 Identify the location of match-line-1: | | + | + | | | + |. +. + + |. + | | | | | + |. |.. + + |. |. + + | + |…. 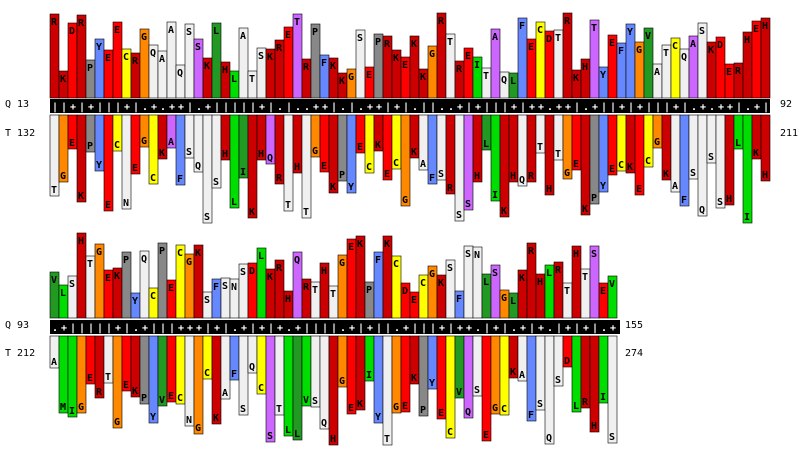
(410, 107).